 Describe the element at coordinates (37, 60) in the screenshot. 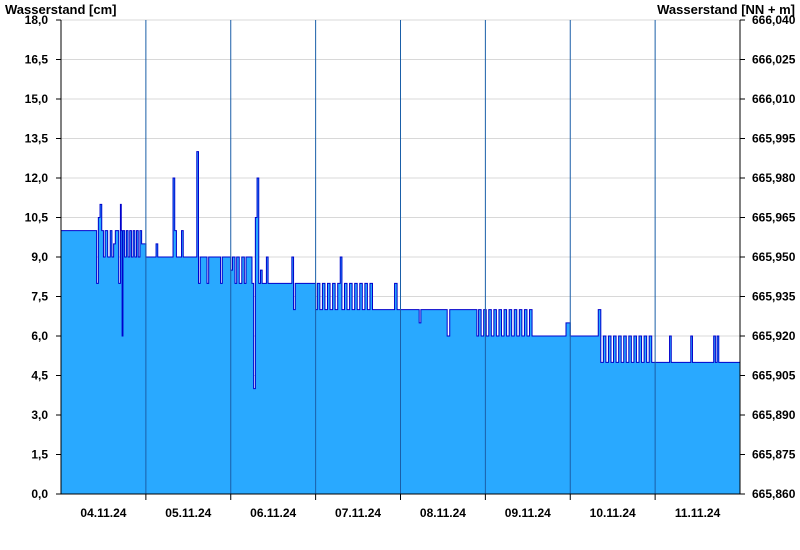

I see `left-tick-label: 16,5` at that location.